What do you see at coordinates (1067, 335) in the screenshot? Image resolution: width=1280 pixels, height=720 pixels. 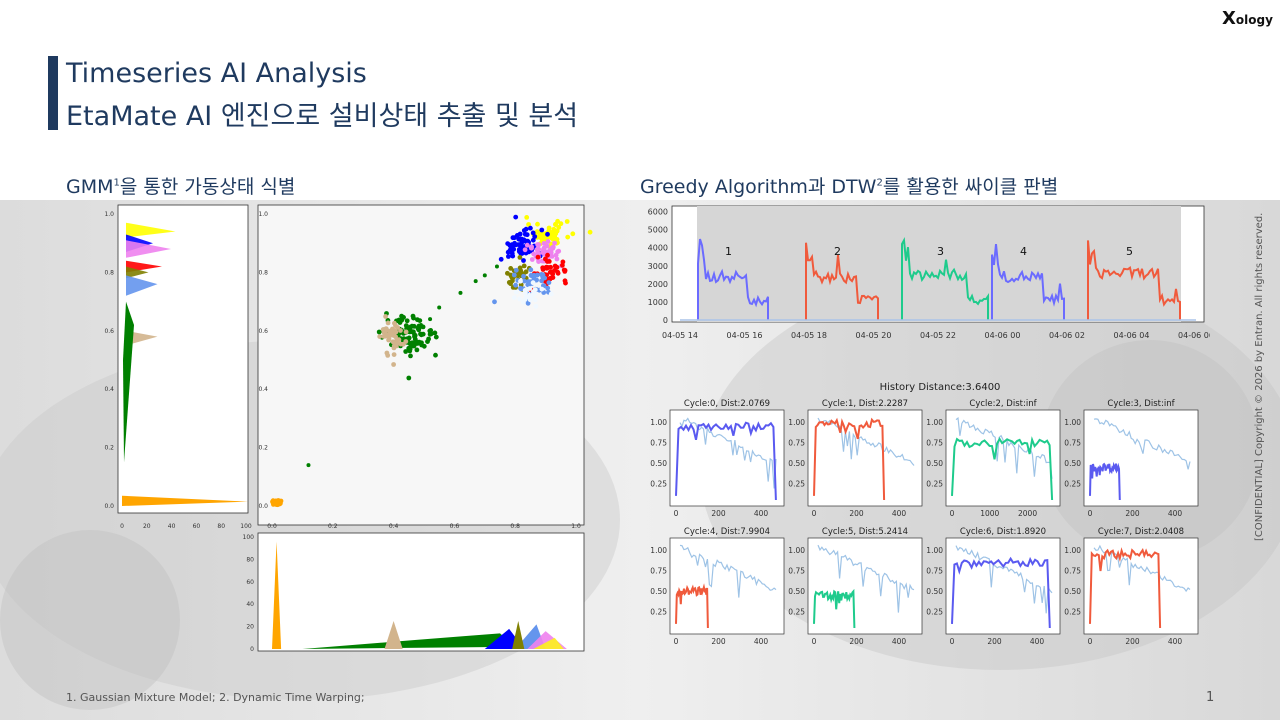 I see `timeline-x-tick: 04-06 02` at bounding box center [1067, 335].